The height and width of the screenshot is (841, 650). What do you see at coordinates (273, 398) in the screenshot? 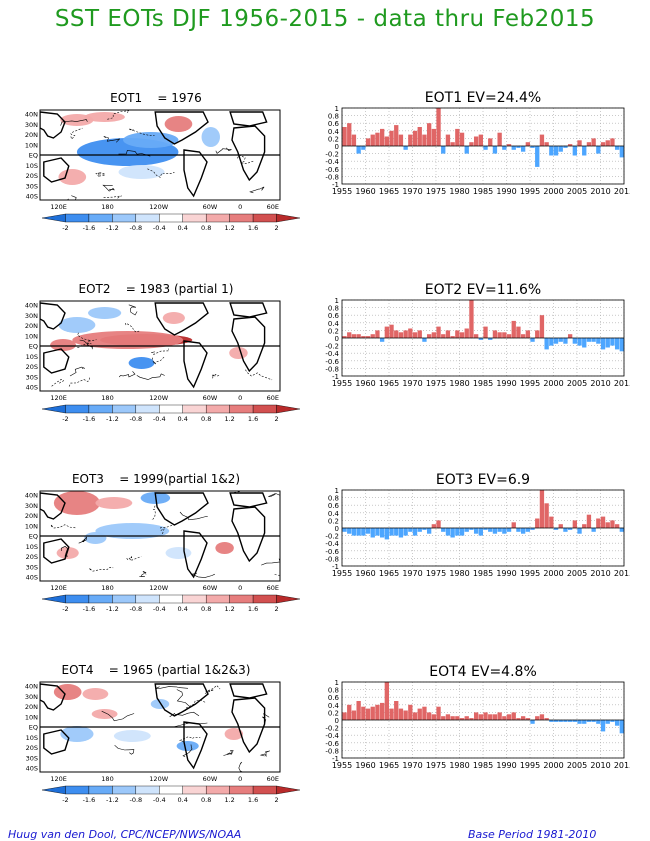
I see `lon-label: 60E` at bounding box center [273, 398].